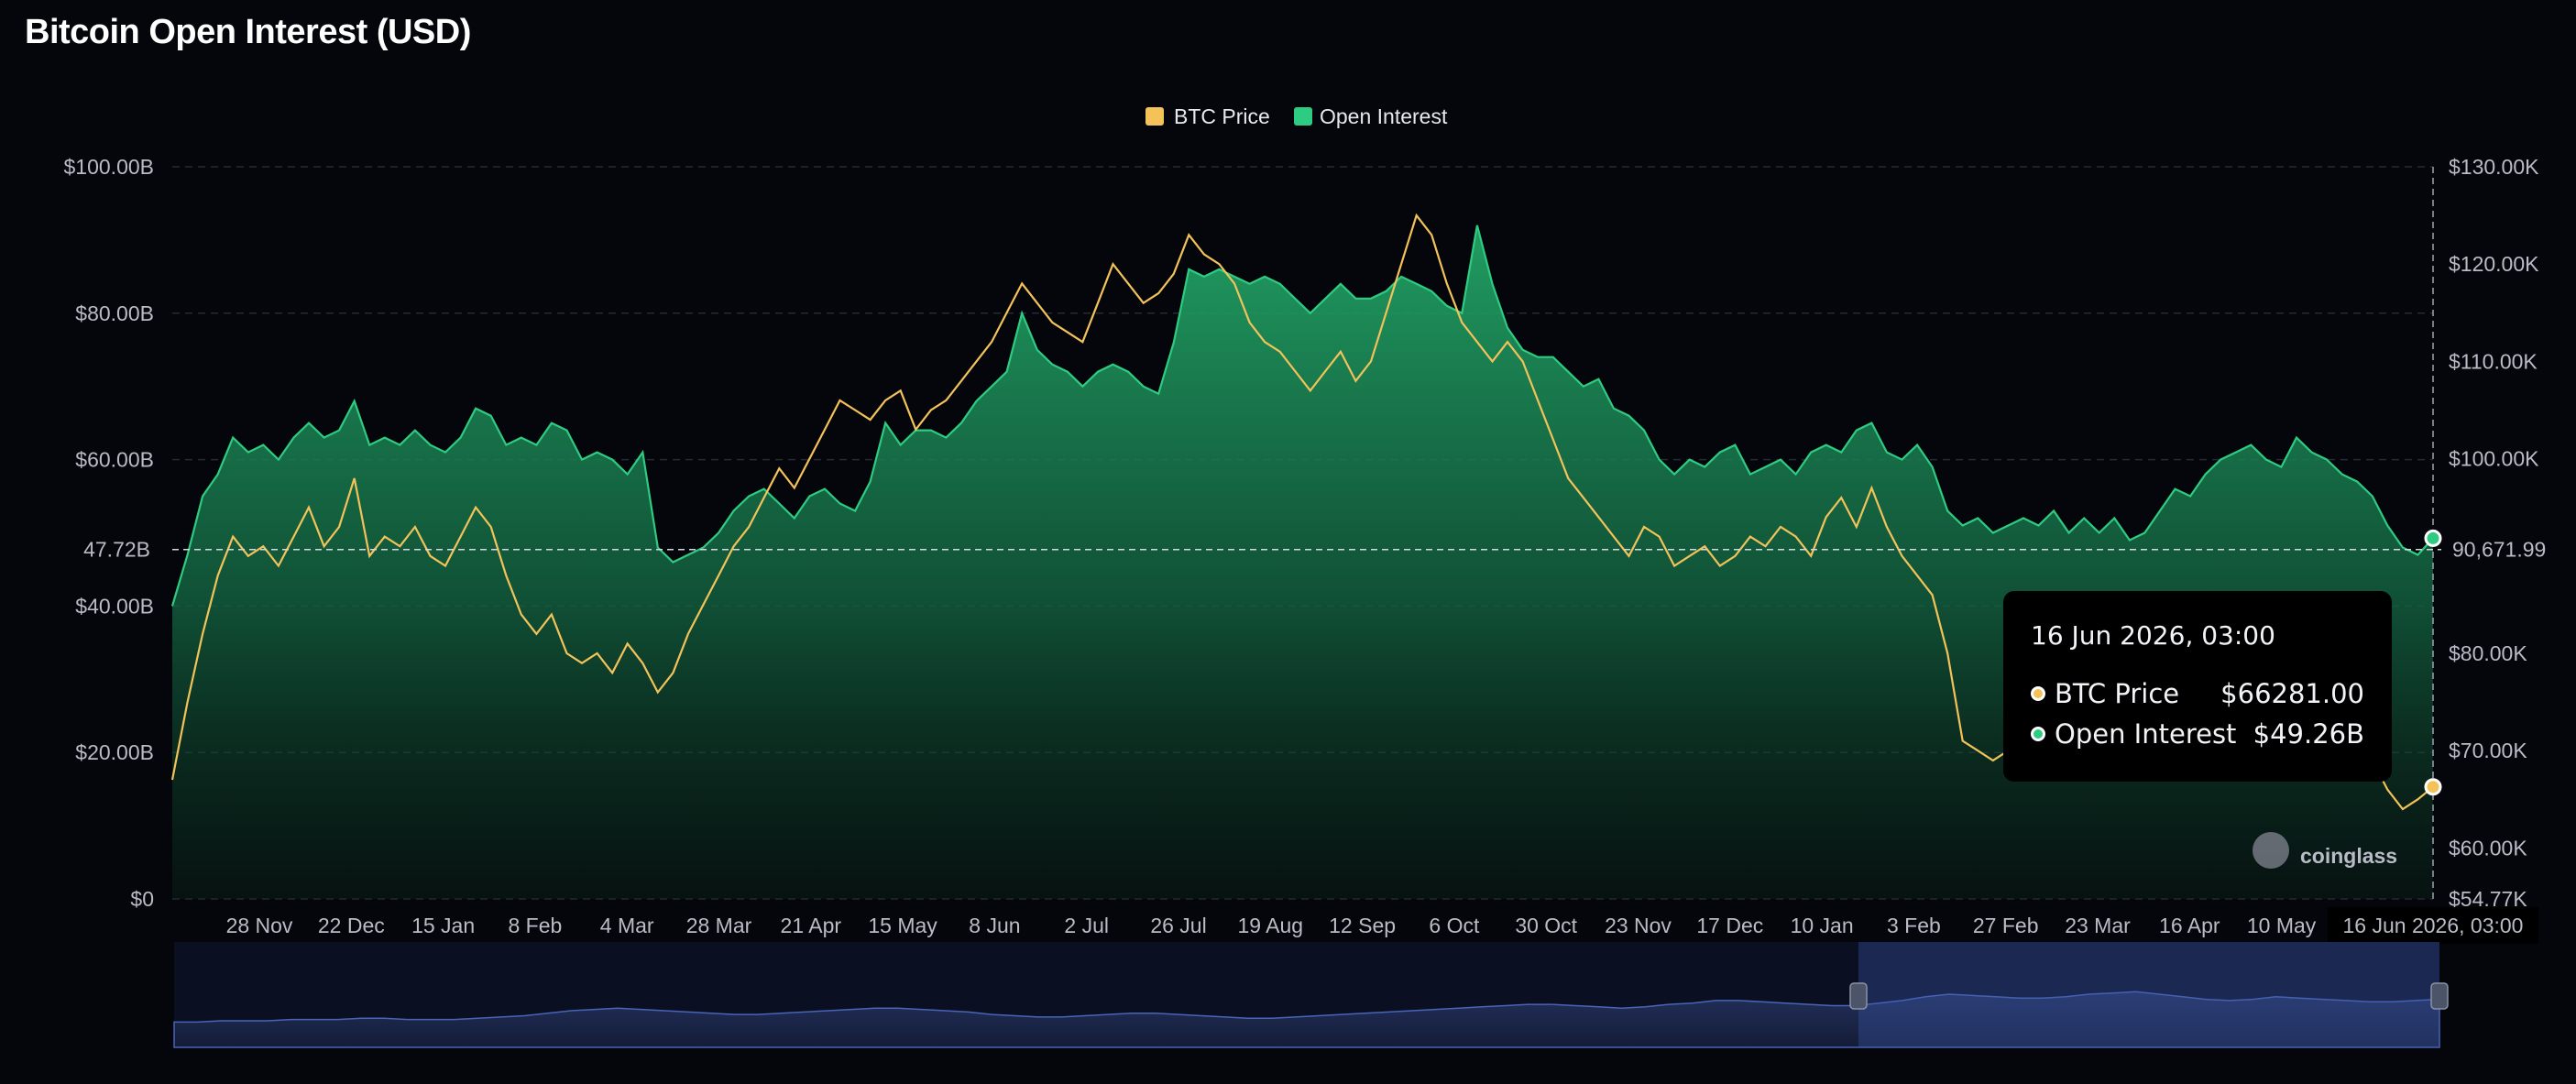 The image size is (2576, 1084). What do you see at coordinates (1154, 116) in the screenshot?
I see `legend-btc-price-swatch-icon` at bounding box center [1154, 116].